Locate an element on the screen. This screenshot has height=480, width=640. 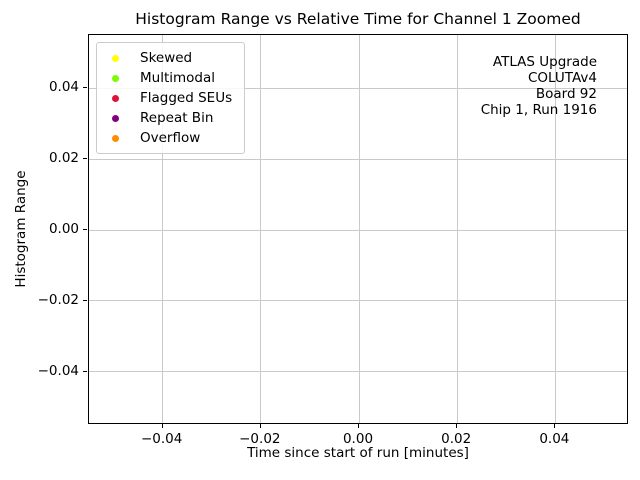
y-axis-label: Histogram Range is located at coordinates (21, 229).